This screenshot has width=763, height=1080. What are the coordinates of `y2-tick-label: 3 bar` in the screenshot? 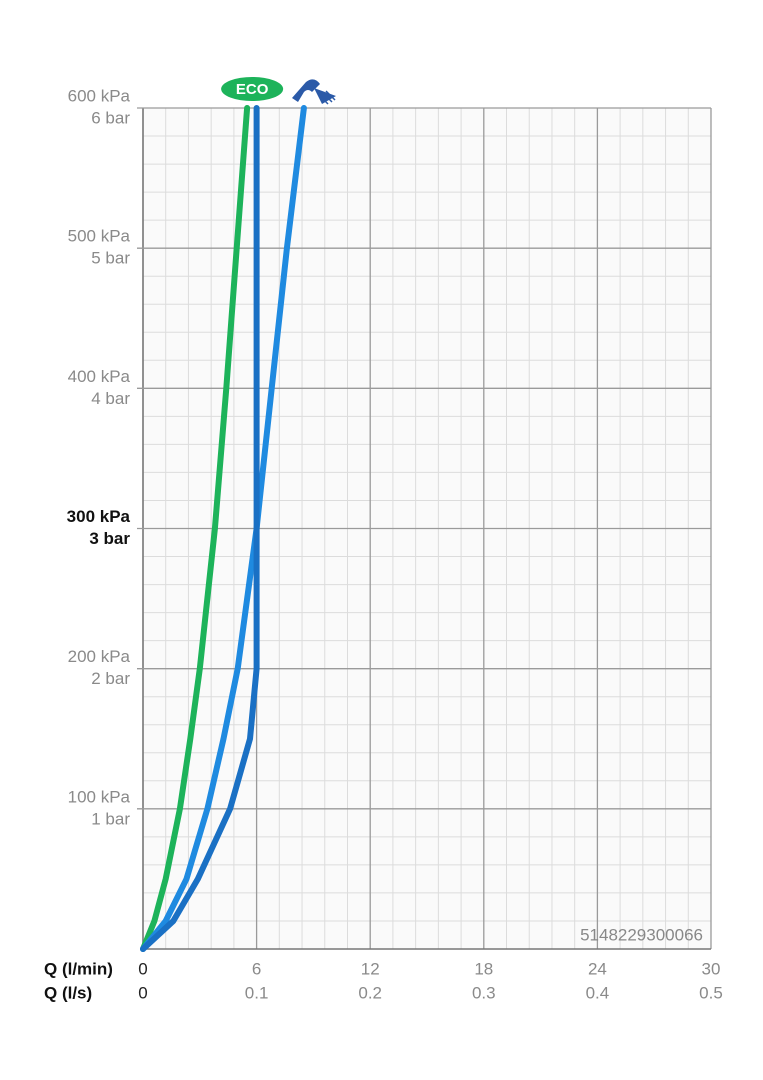 It's located at (109, 538).